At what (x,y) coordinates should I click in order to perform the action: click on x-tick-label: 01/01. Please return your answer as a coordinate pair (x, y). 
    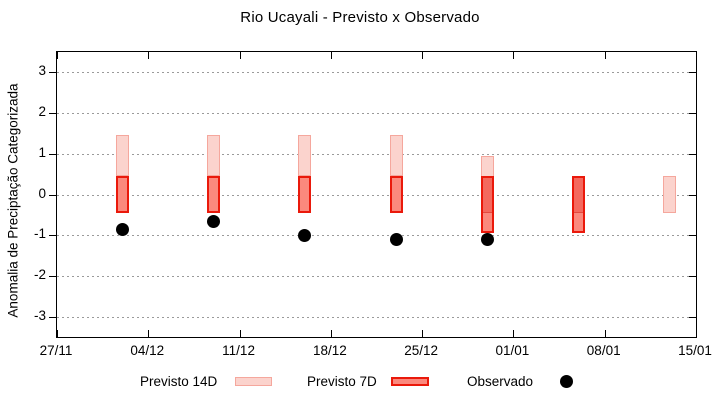
    Looking at the image, I should click on (512, 350).